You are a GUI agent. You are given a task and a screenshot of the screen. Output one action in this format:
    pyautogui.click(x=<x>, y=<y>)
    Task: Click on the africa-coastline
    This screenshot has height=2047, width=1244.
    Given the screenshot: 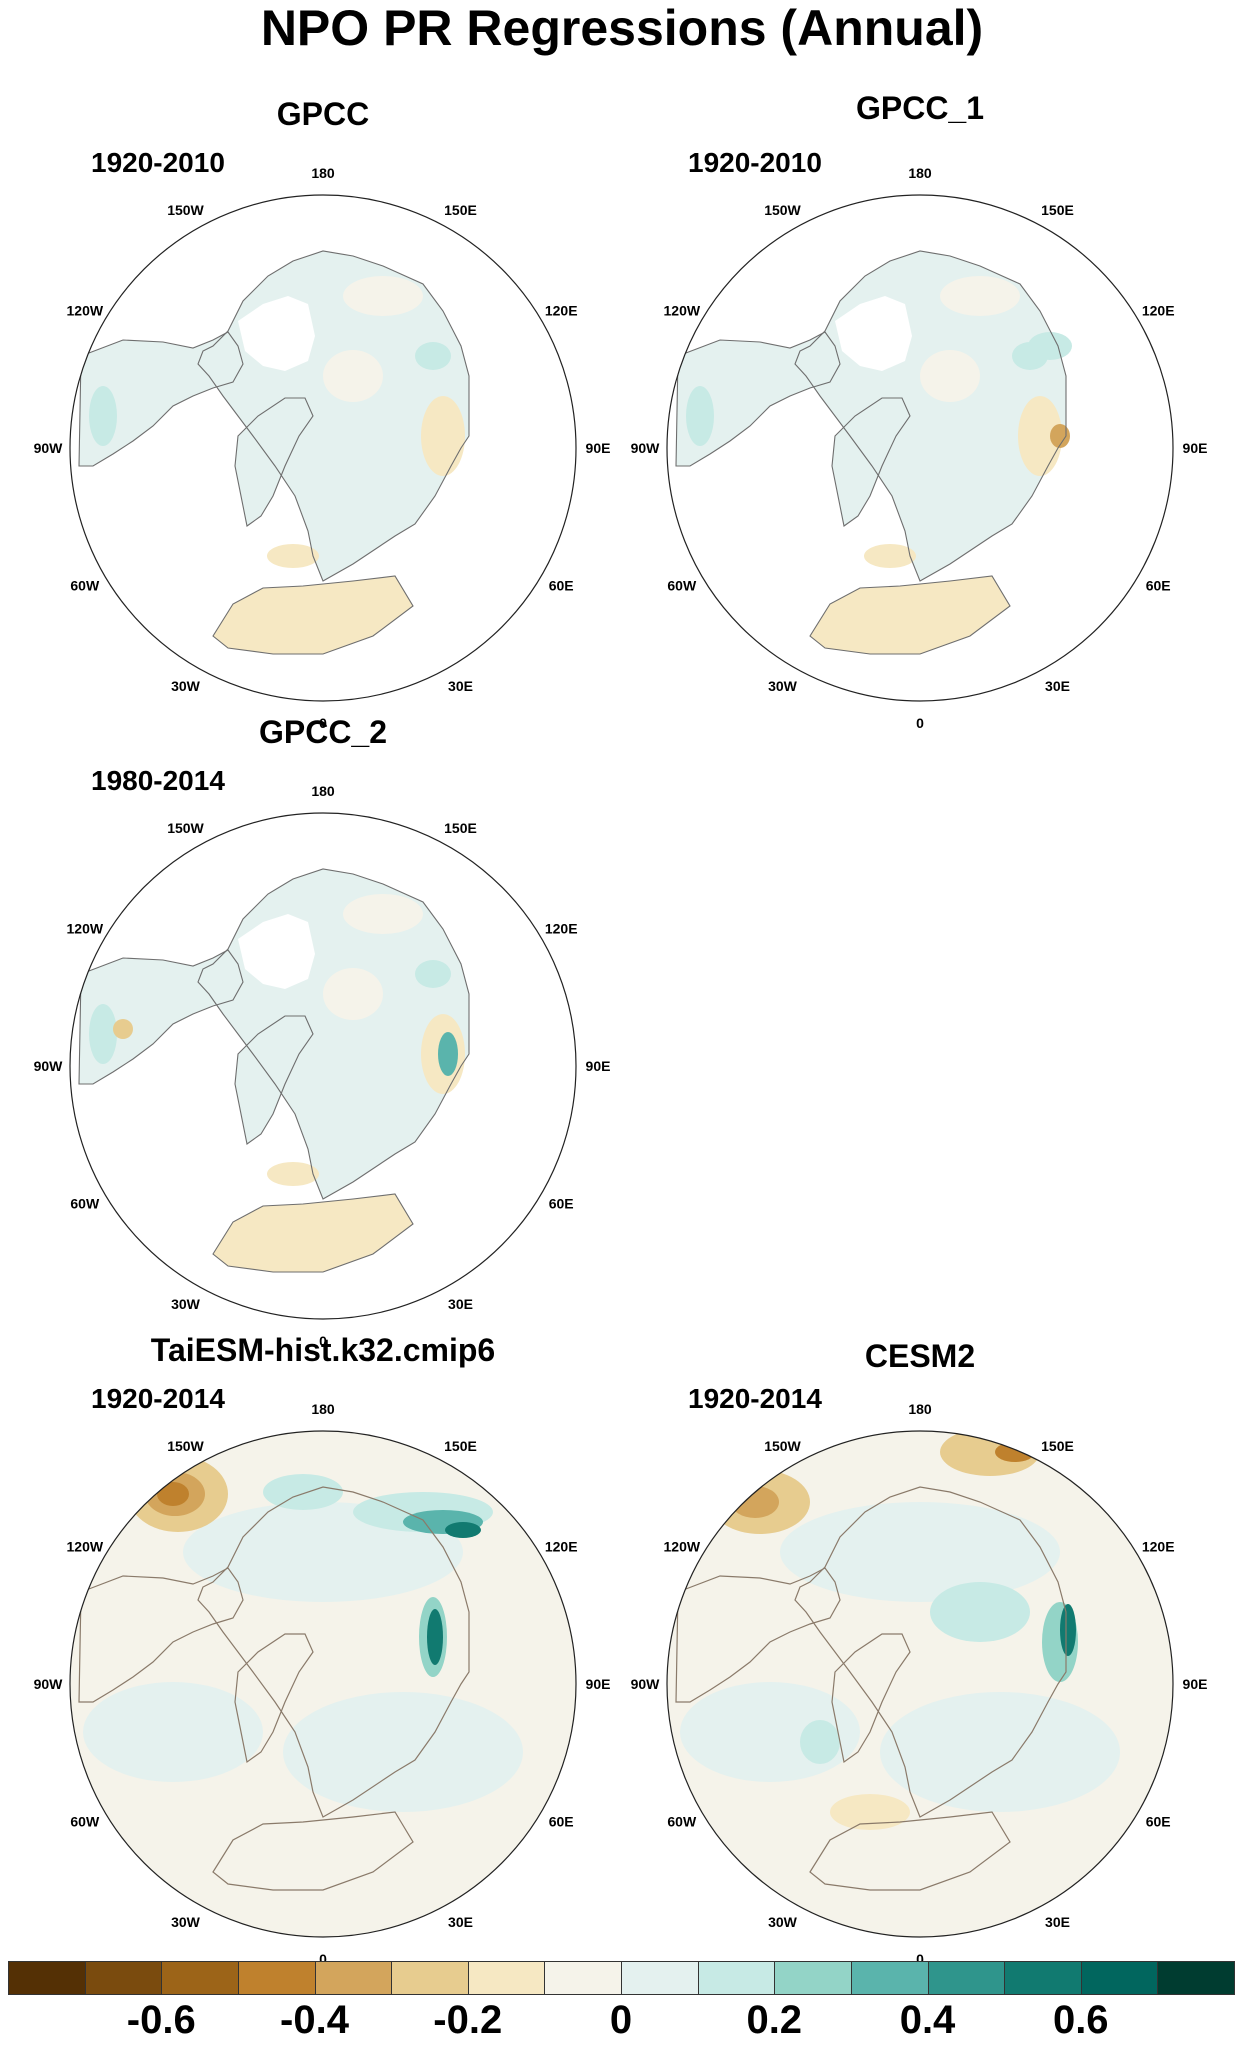 What is the action you would take?
    pyautogui.click(x=910, y=1851)
    